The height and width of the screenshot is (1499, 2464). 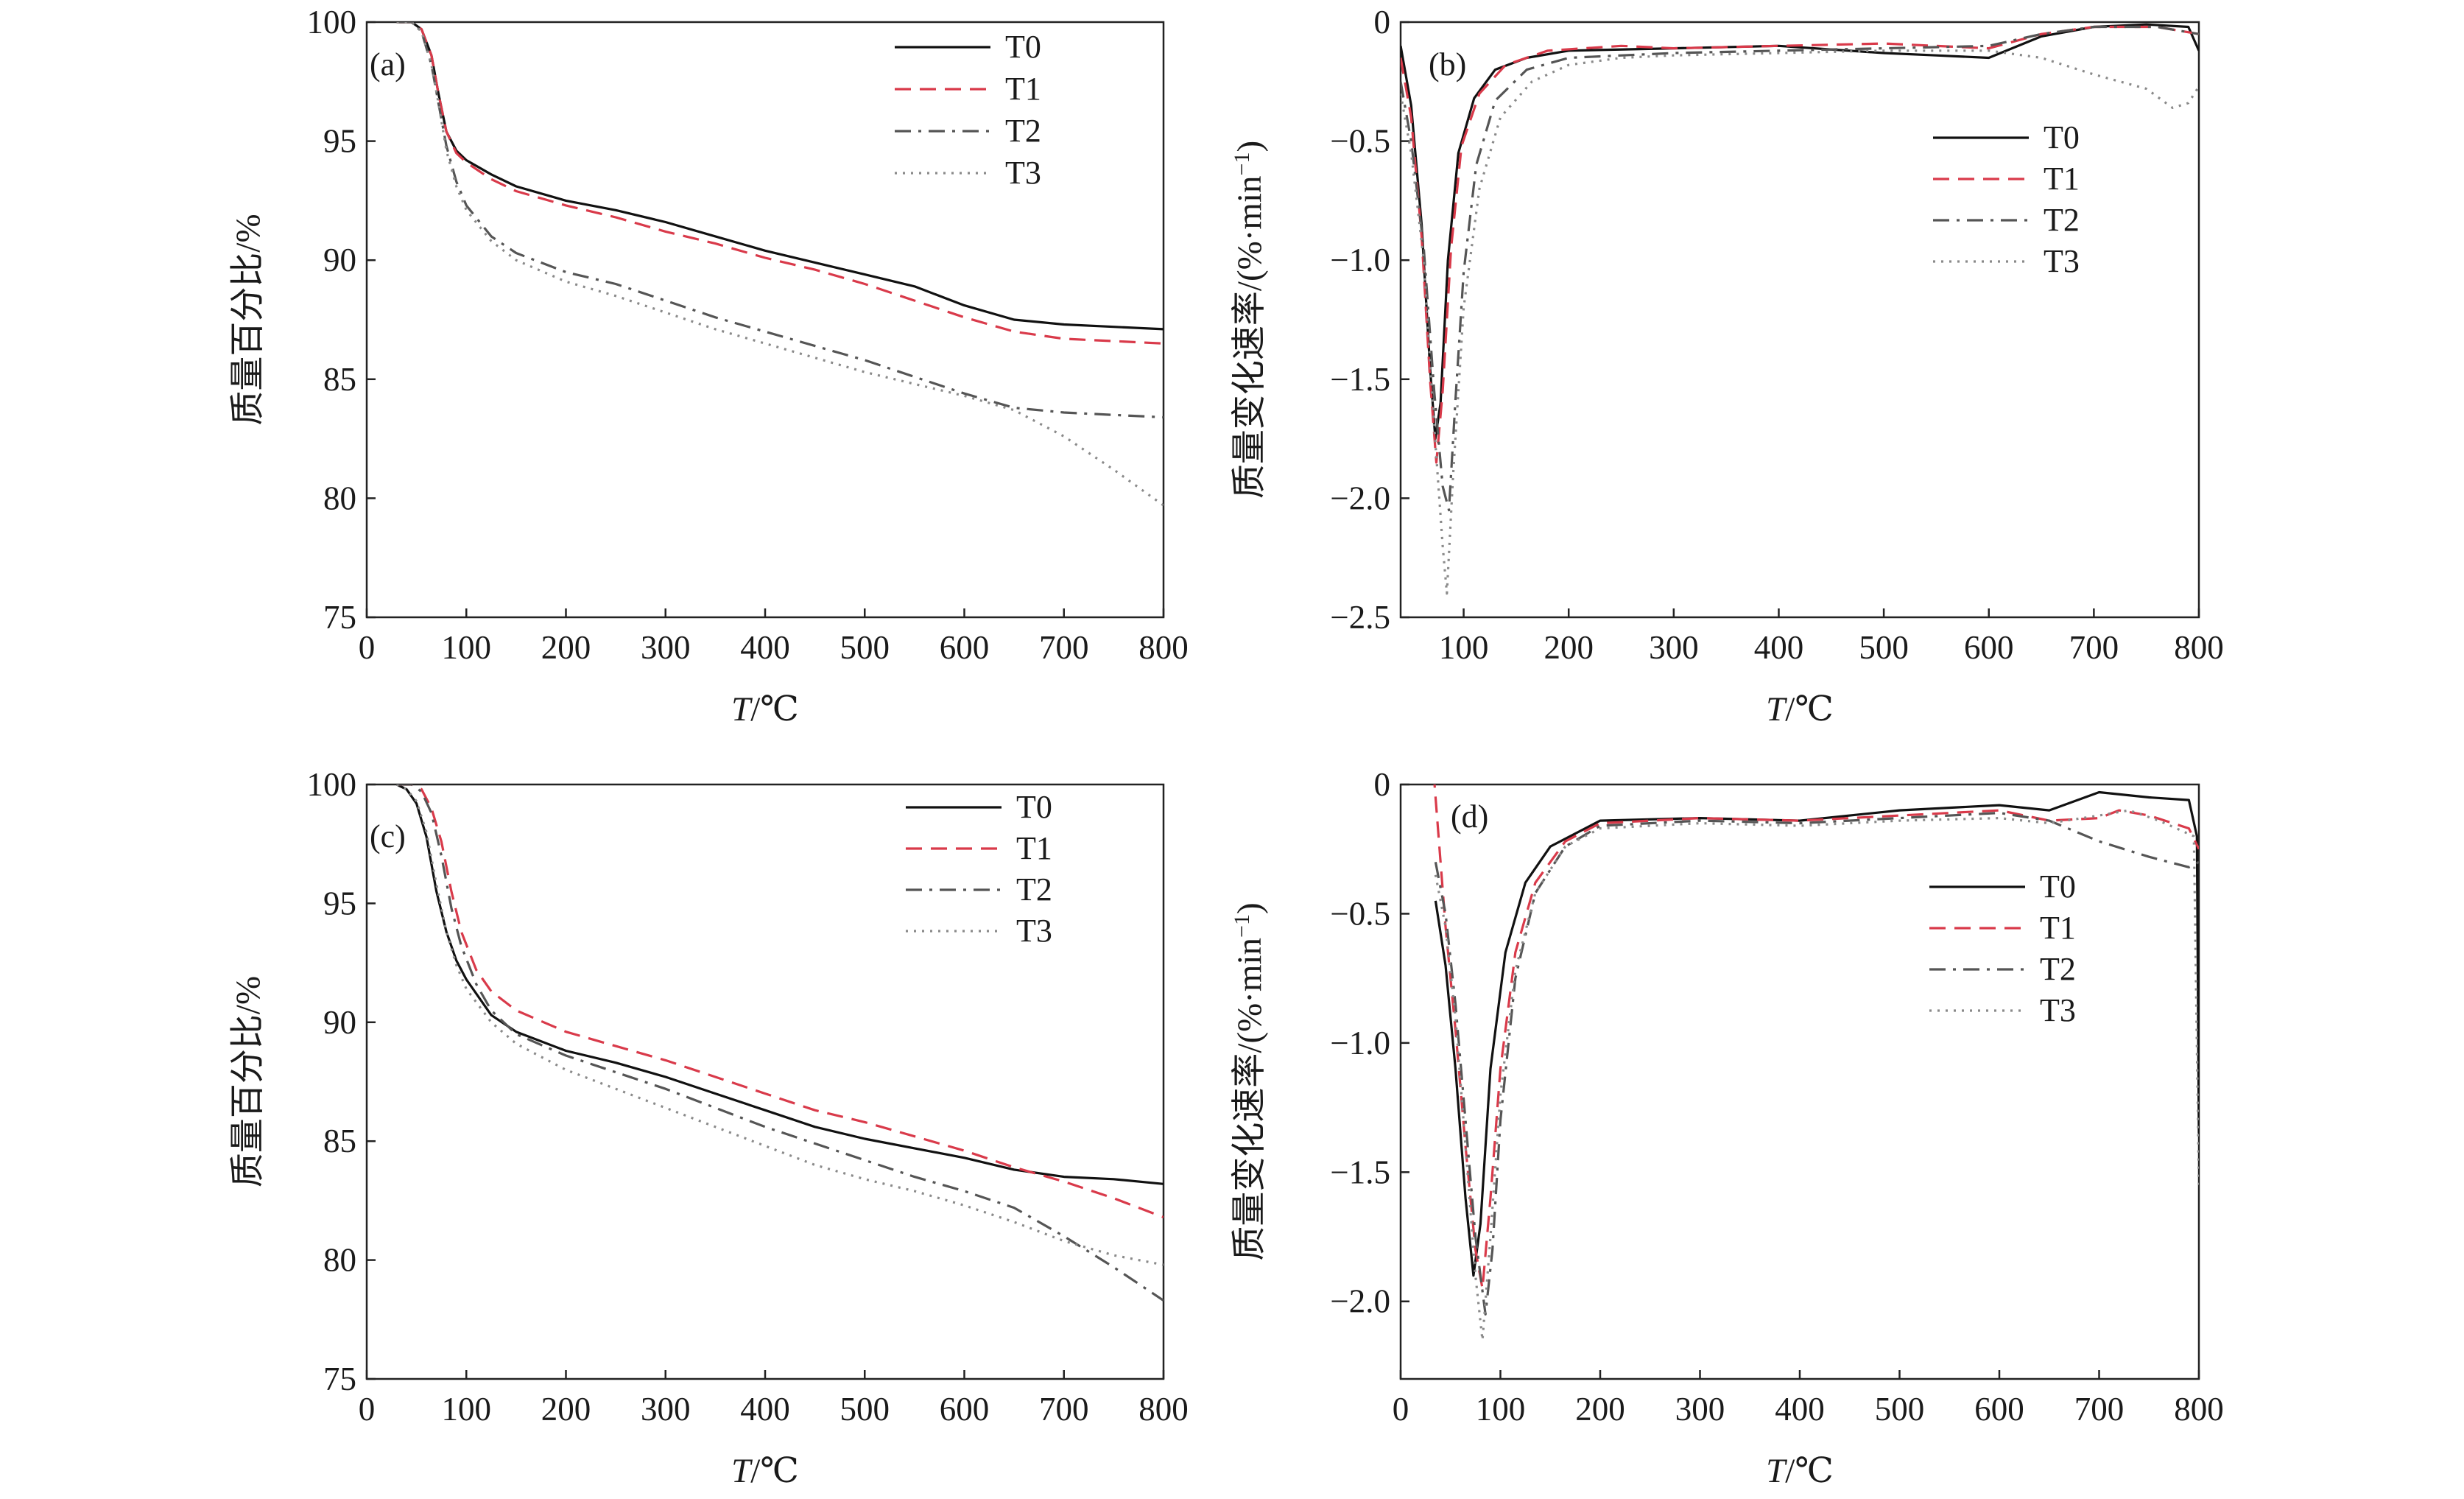 What do you see at coordinates (979, 869) in the screenshot?
I see `legend: T0 T1 T2 T3` at bounding box center [979, 869].